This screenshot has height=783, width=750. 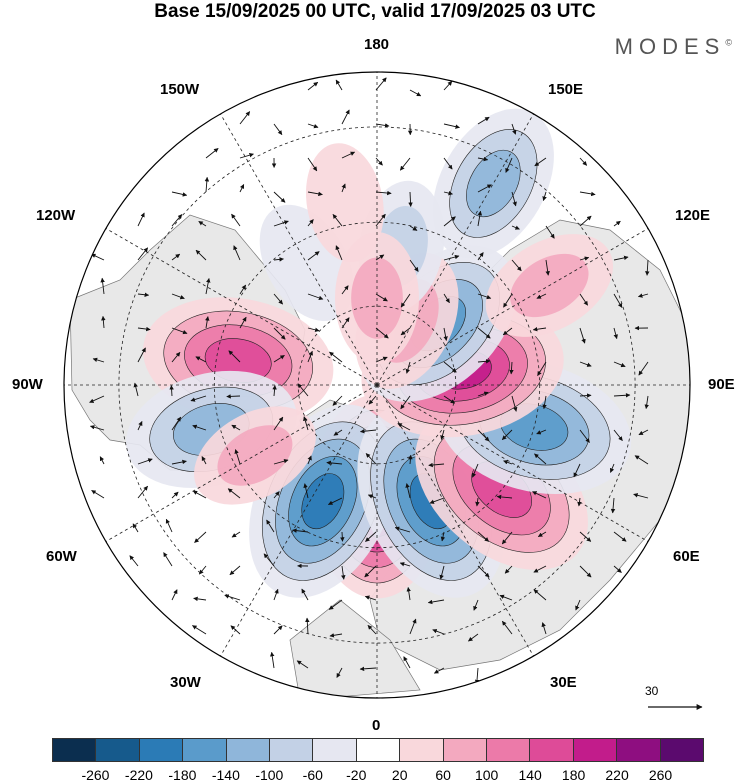 I want to click on colorbar-tick-label: 220, so click(x=617, y=775).